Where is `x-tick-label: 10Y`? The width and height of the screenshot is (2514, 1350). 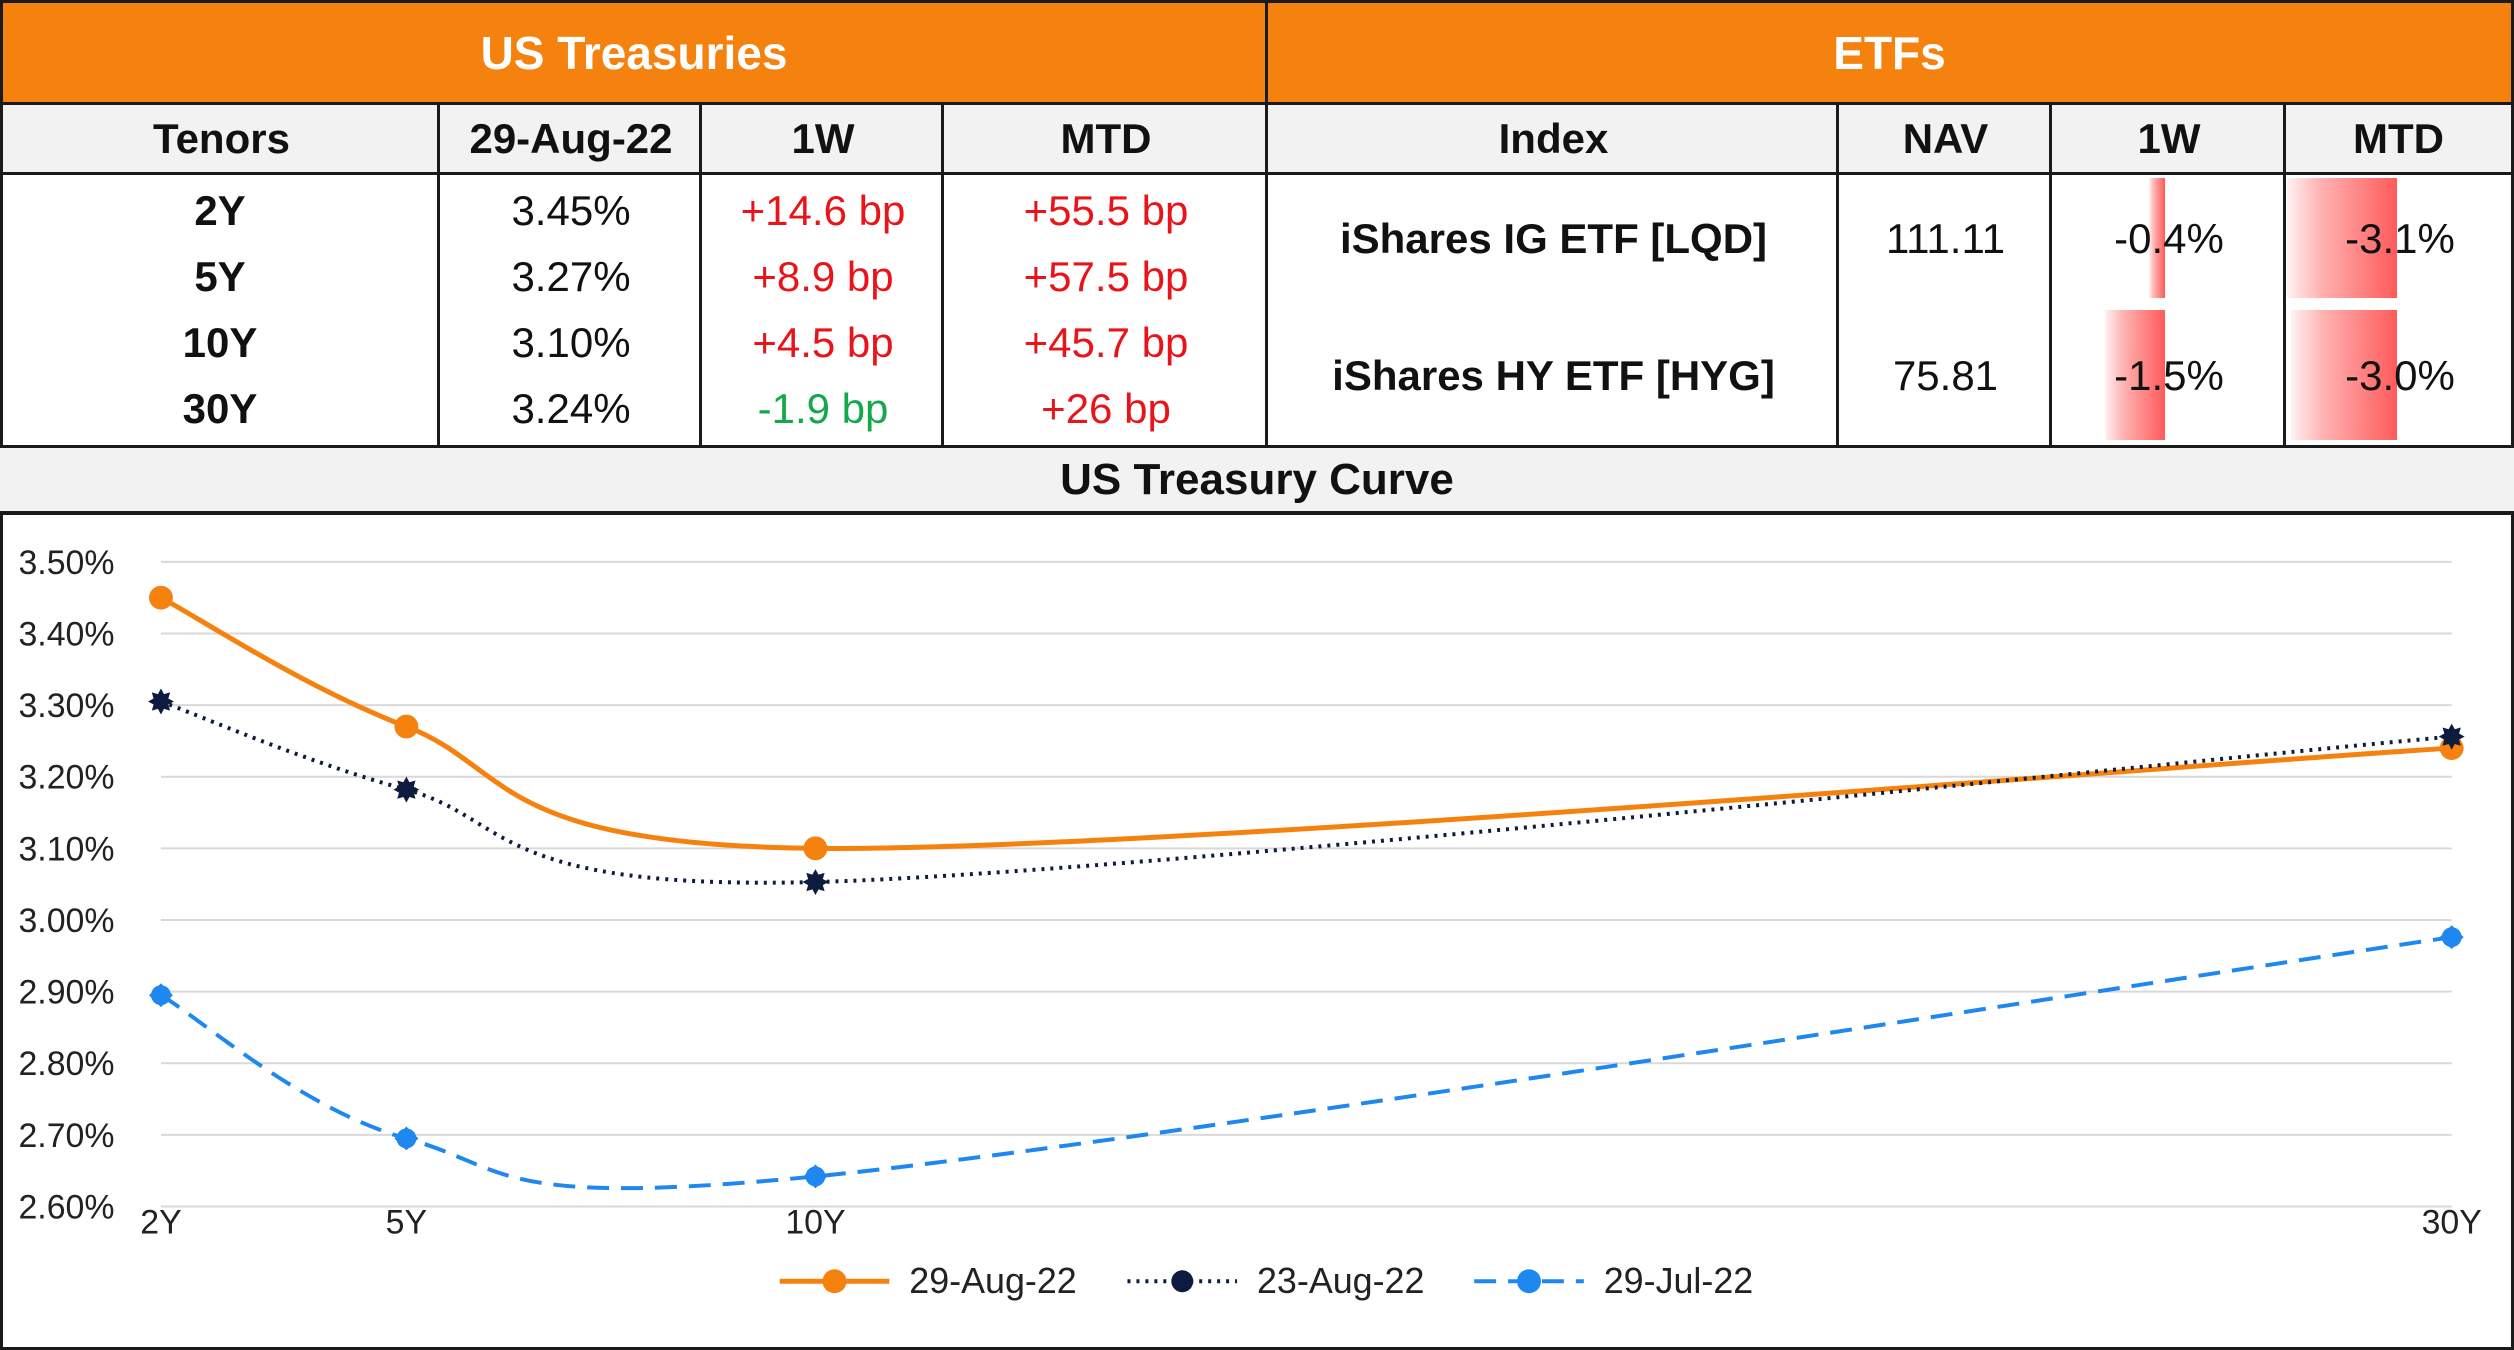
x-tick-label: 10Y is located at coordinates (815, 1222).